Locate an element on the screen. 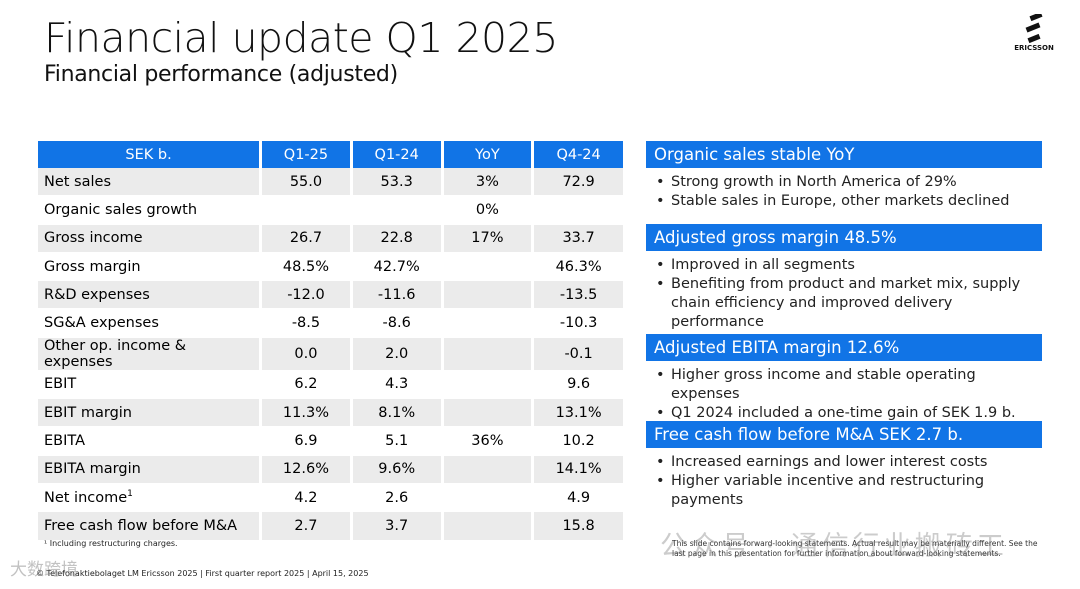 The image size is (1080, 589). highlight-heading: Adjusted gross margin 48.5% is located at coordinates (844, 237).